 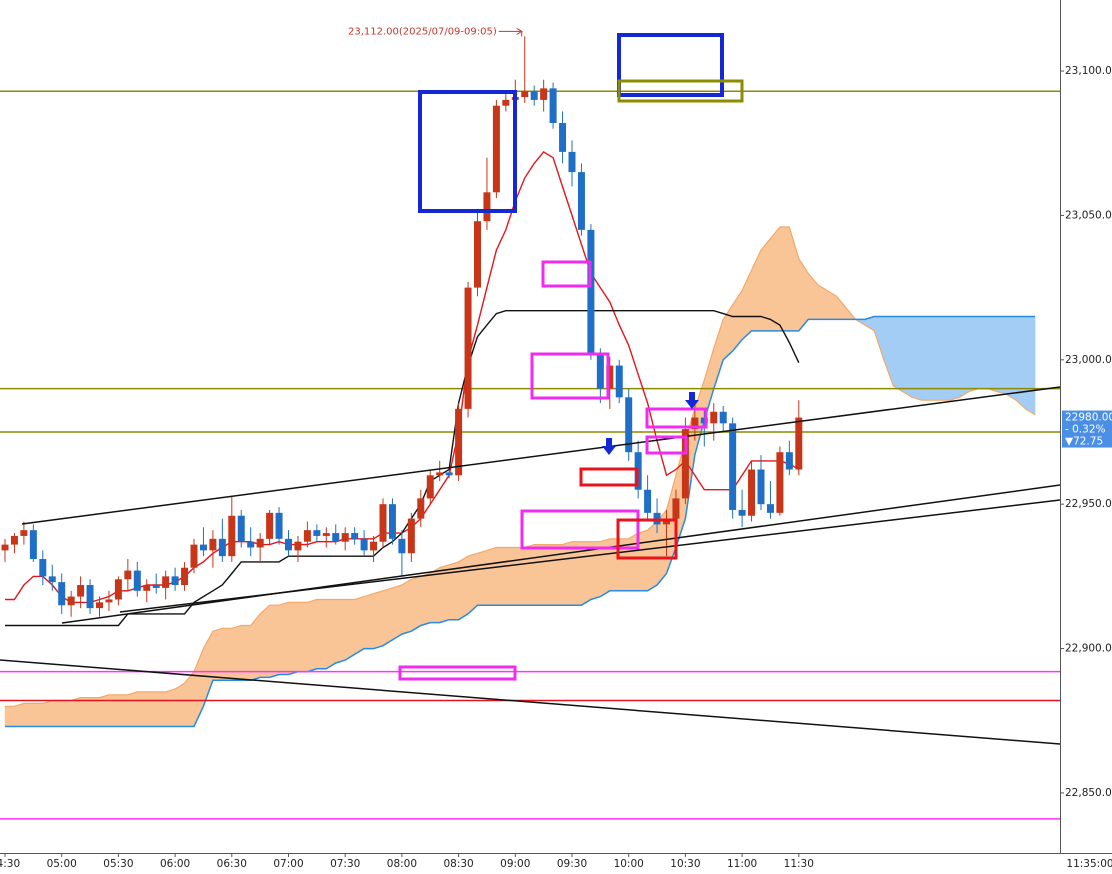 What do you see at coordinates (232, 864) in the screenshot?
I see `x-tick-label: 06:30` at bounding box center [232, 864].